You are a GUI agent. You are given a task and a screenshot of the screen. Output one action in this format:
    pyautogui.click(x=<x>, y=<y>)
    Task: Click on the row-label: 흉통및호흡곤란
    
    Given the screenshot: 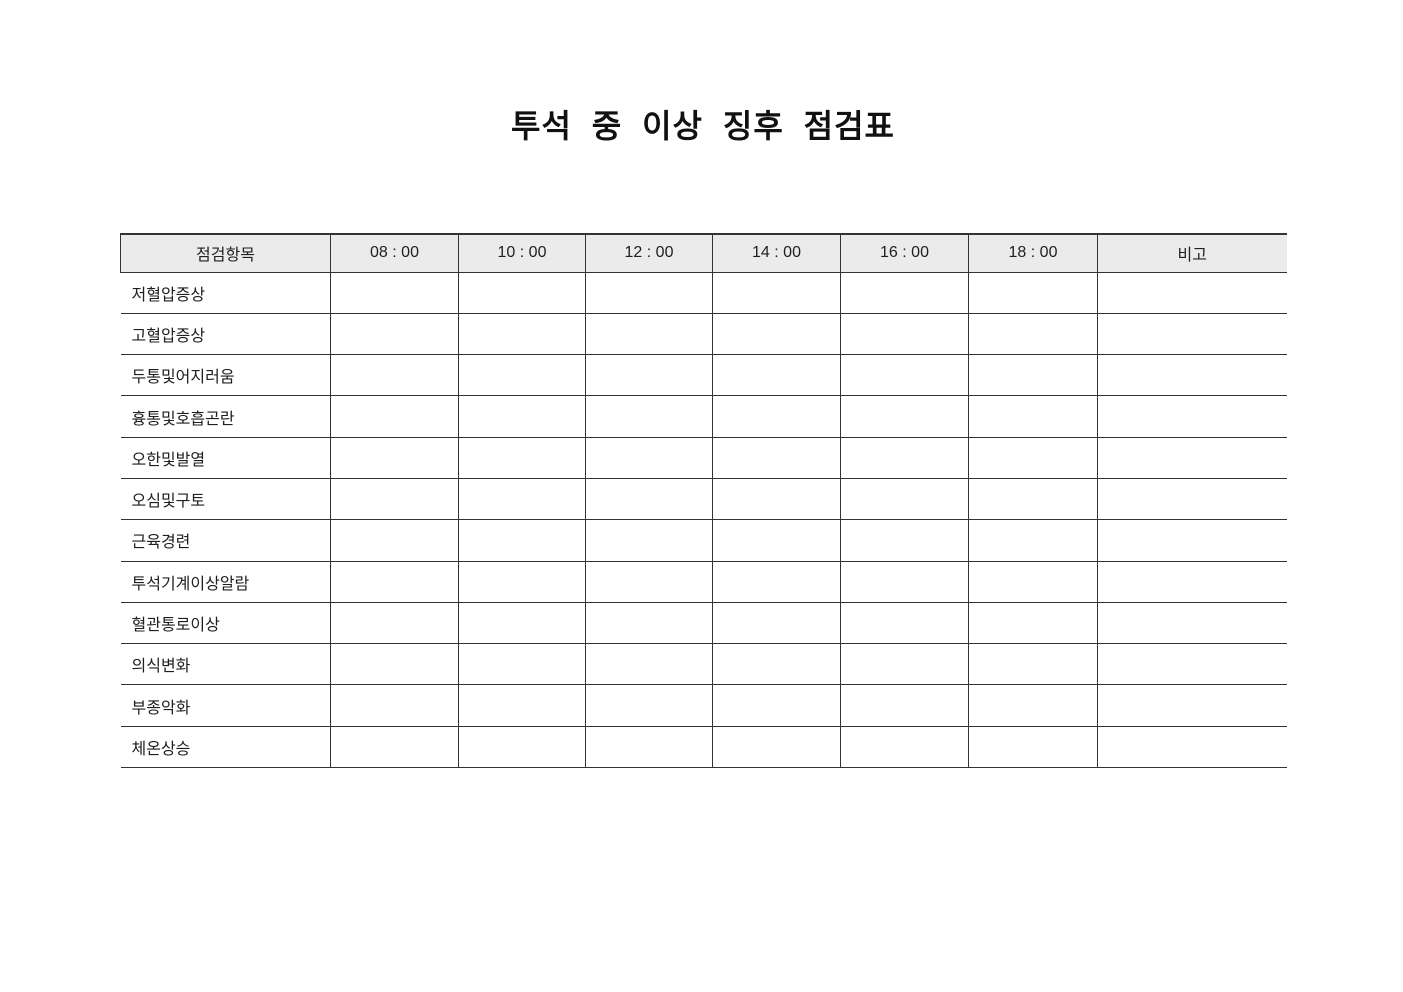 What is the action you would take?
    pyautogui.click(x=225, y=416)
    